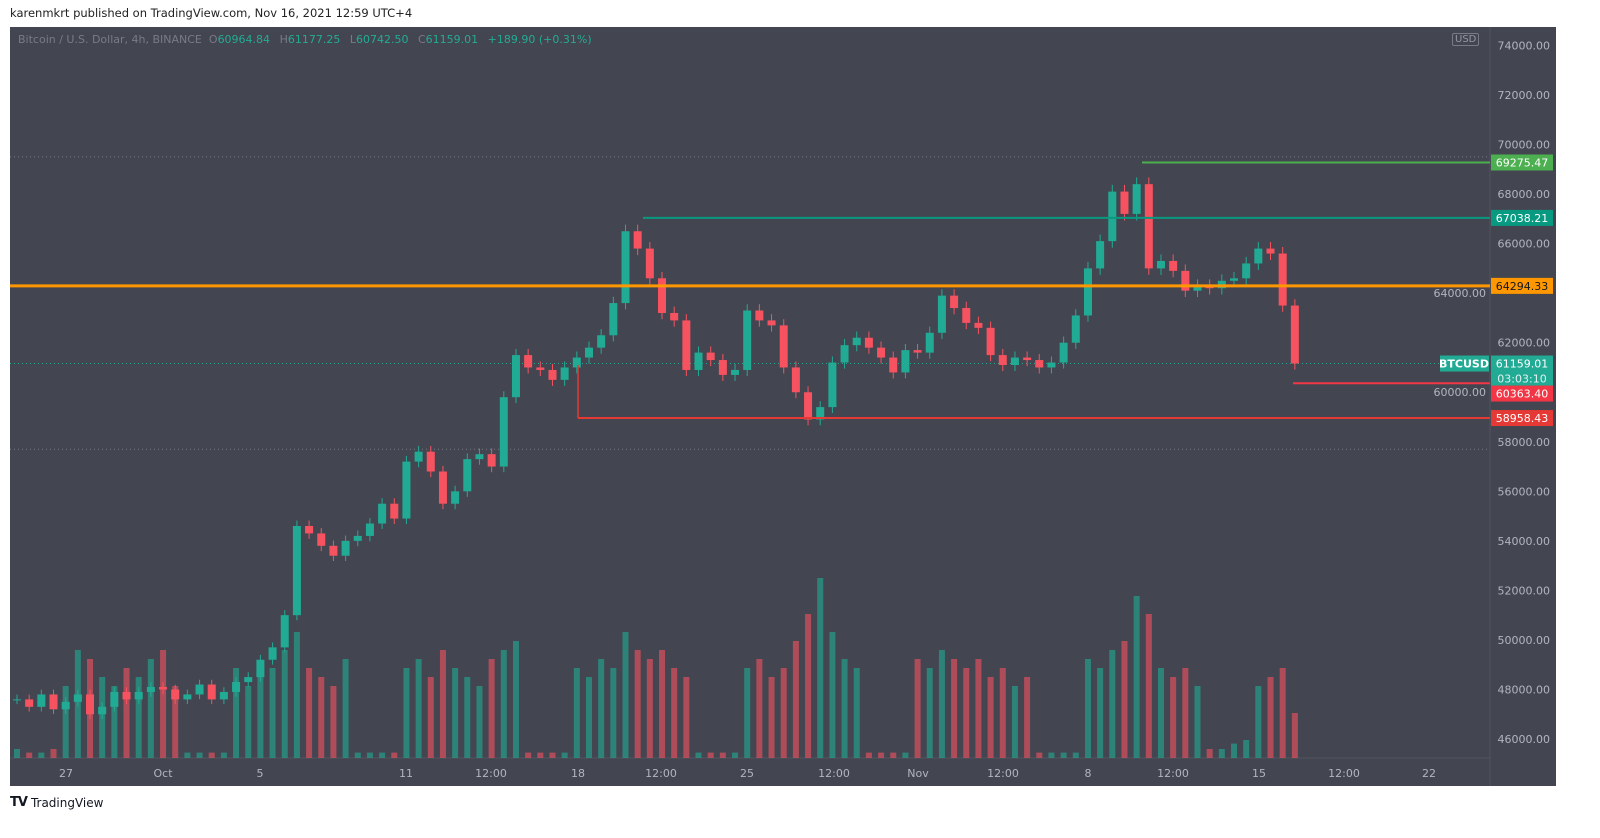 The image size is (1600, 838). I want to click on x-tick-label: 27, so click(66, 773).